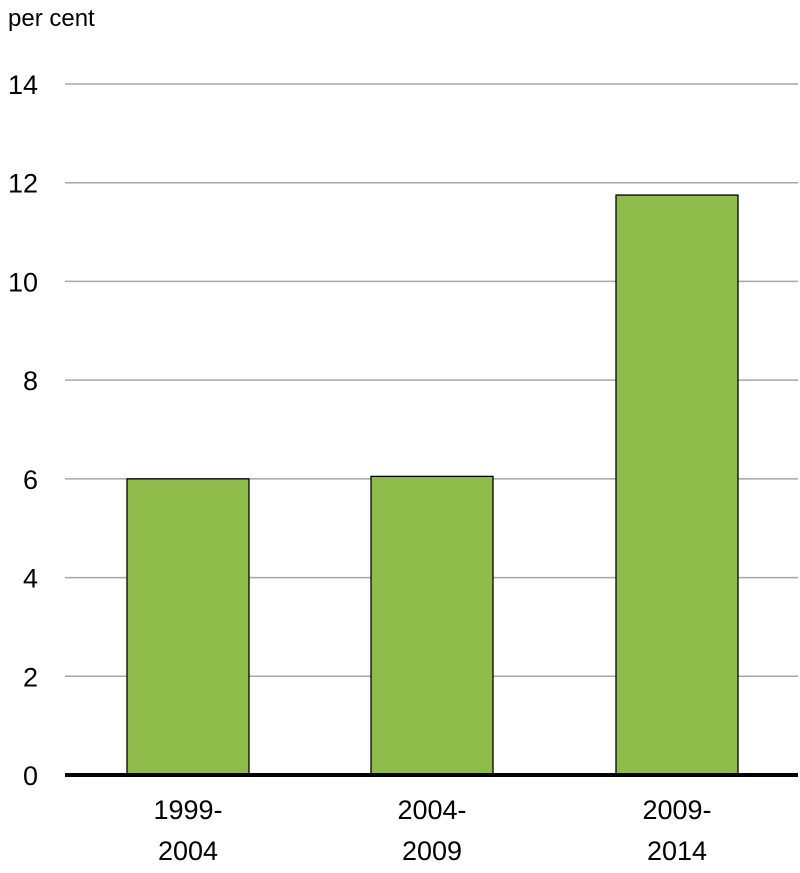 This screenshot has height=873, width=800. What do you see at coordinates (23, 430) in the screenshot?
I see `y-tick-labels: 0 2 4 6 8 10 12 14` at bounding box center [23, 430].